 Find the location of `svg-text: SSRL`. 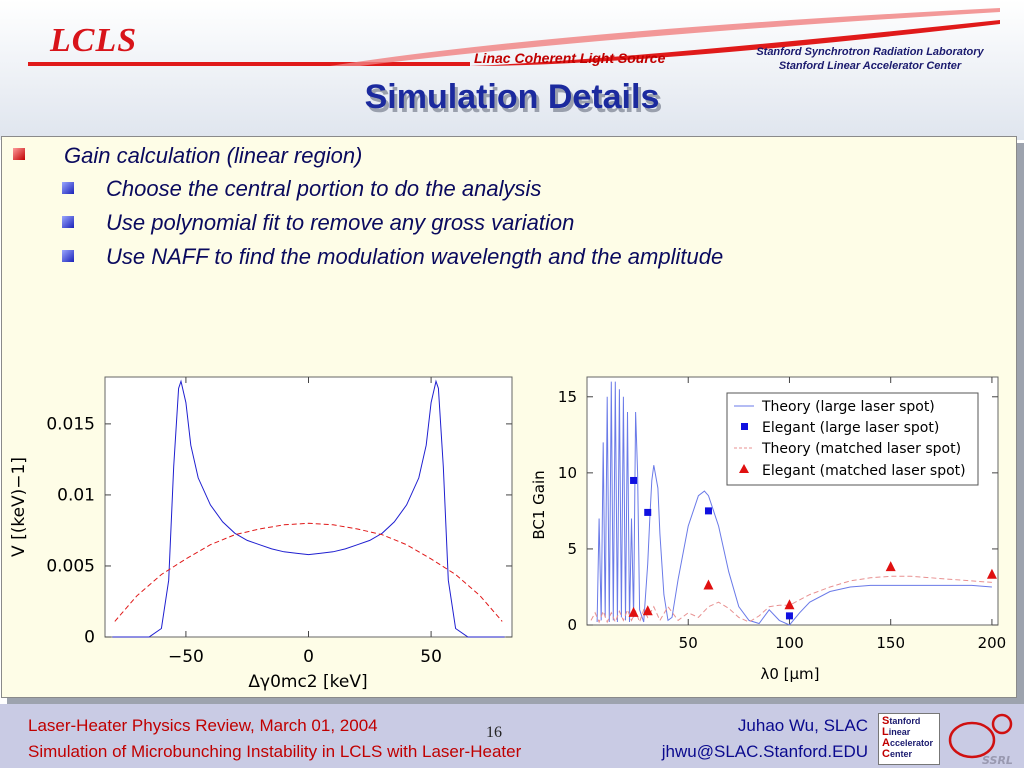

svg-text: SSRL is located at coordinates (997, 760).